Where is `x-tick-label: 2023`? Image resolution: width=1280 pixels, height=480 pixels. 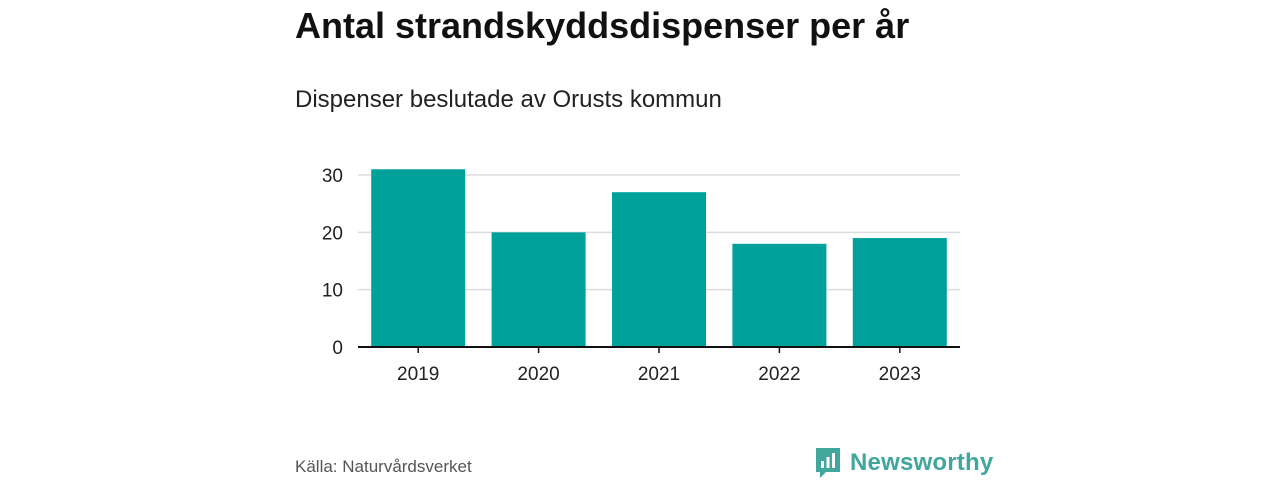
x-tick-label: 2023 is located at coordinates (900, 374).